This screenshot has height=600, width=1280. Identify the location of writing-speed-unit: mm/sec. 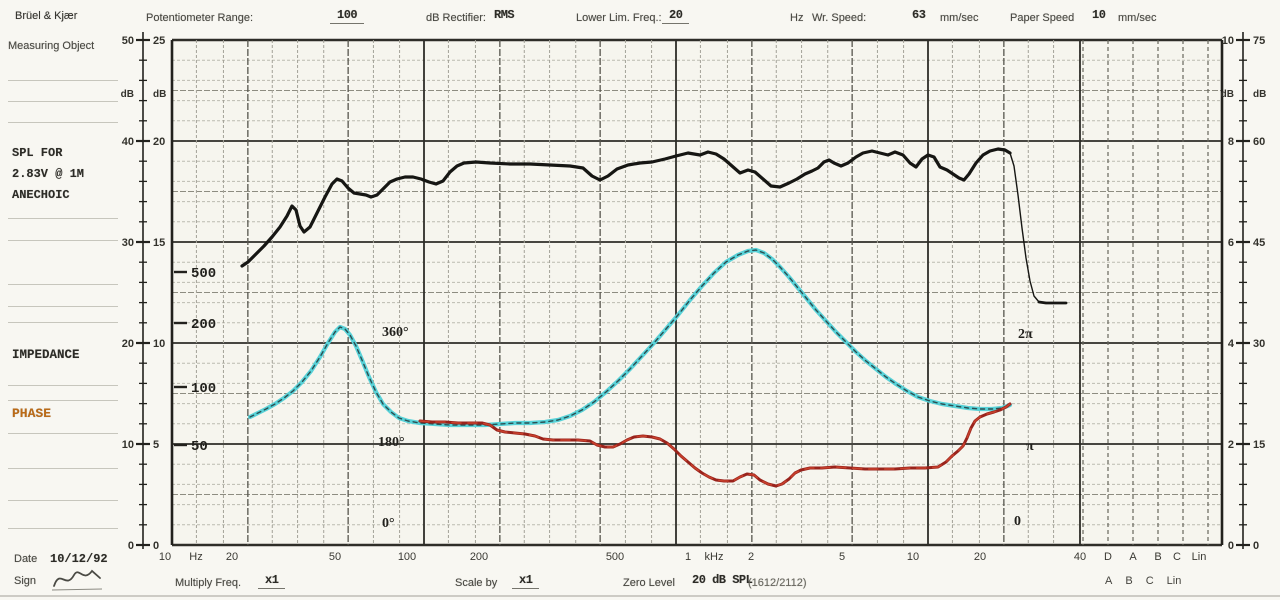
(959, 18).